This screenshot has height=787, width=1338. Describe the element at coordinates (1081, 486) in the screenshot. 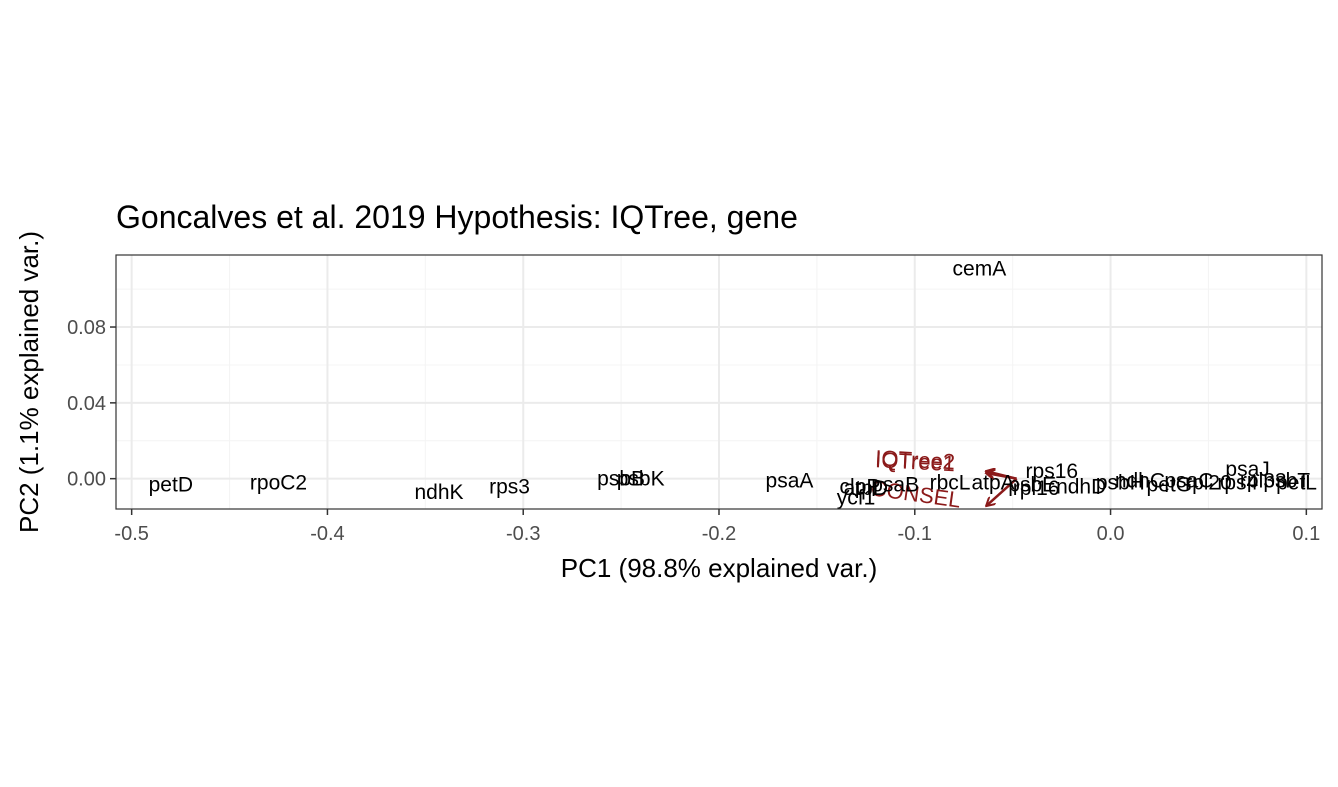

I see `point-label: ndhD` at that location.